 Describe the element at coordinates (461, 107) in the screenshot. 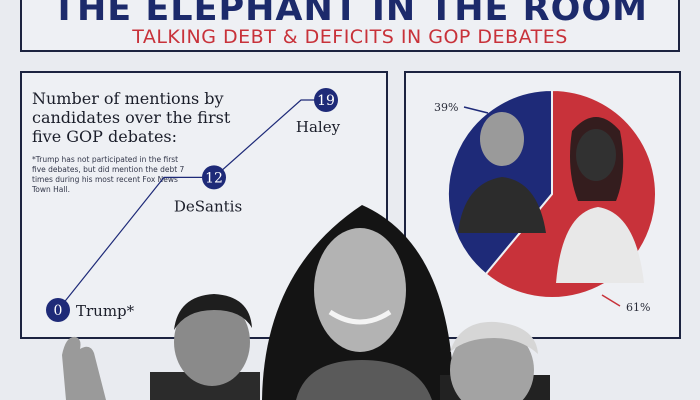

I see `pie-label-desantis: 39%` at that location.